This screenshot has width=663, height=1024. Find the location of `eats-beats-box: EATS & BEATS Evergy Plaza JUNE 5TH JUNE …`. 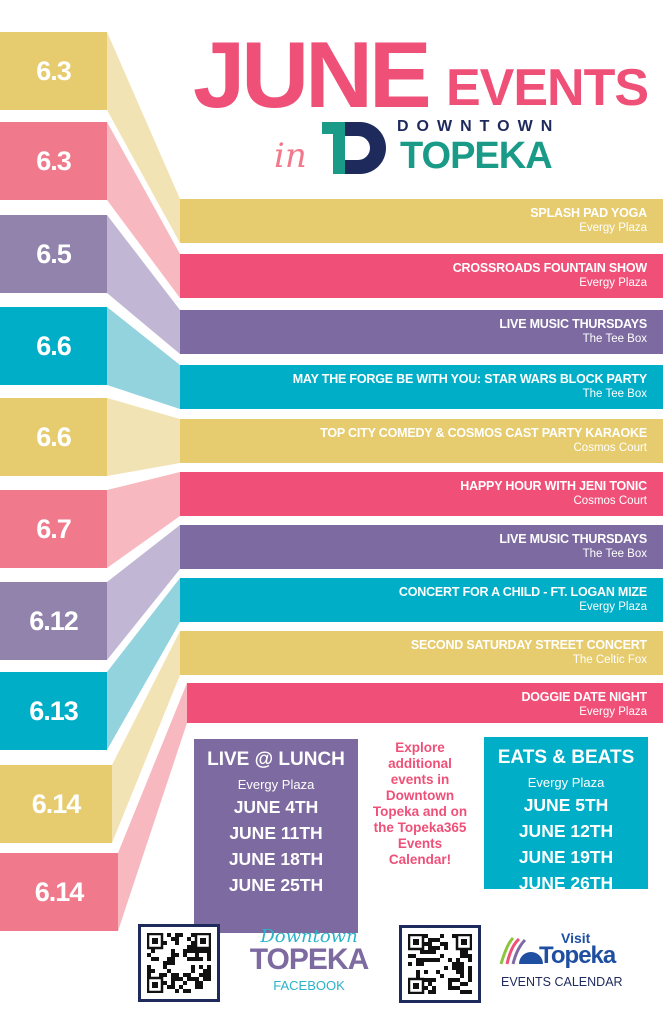

eats-beats-box: EATS & BEATS Evergy Plaza JUNE 5TH JUNE … is located at coordinates (566, 815).